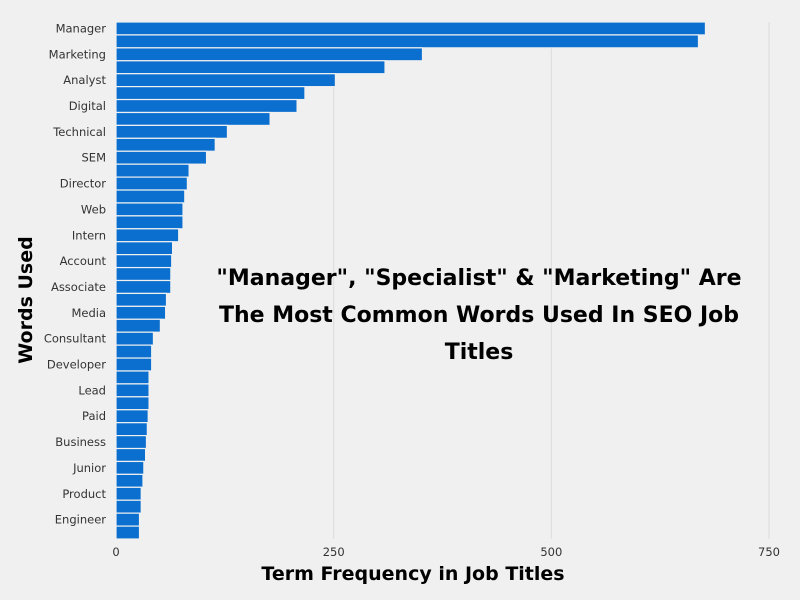 The height and width of the screenshot is (600, 800). I want to click on y-tick-label: Media, so click(88, 313).